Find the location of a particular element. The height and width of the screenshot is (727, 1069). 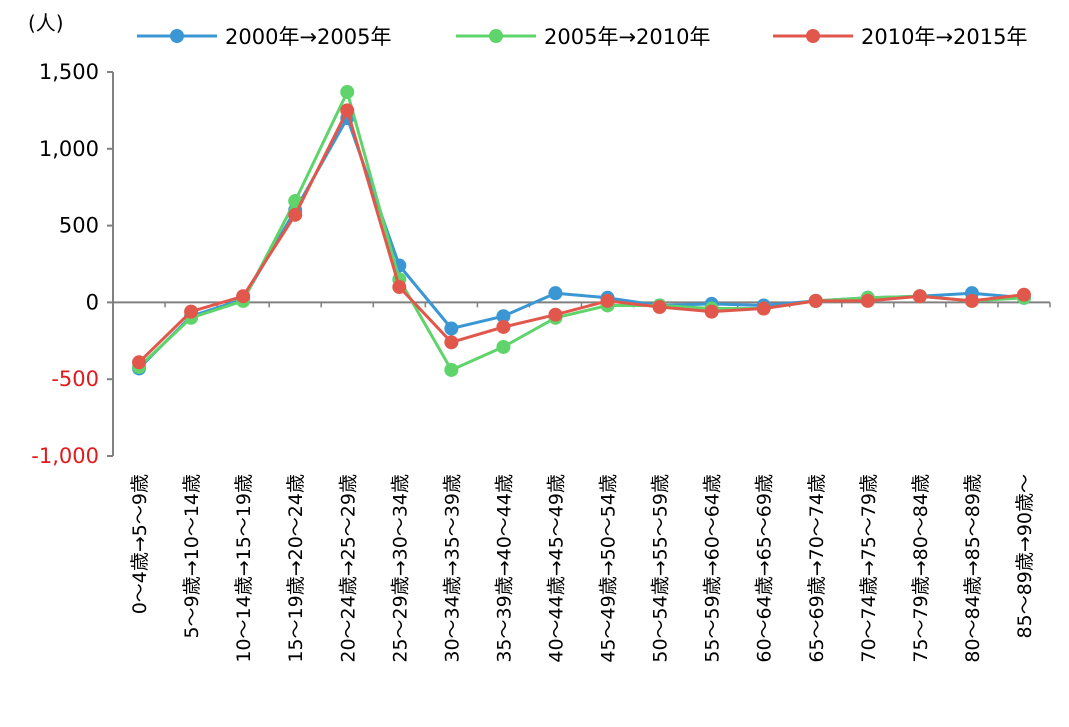

y-tick-label: -1,000 is located at coordinates (65, 456).